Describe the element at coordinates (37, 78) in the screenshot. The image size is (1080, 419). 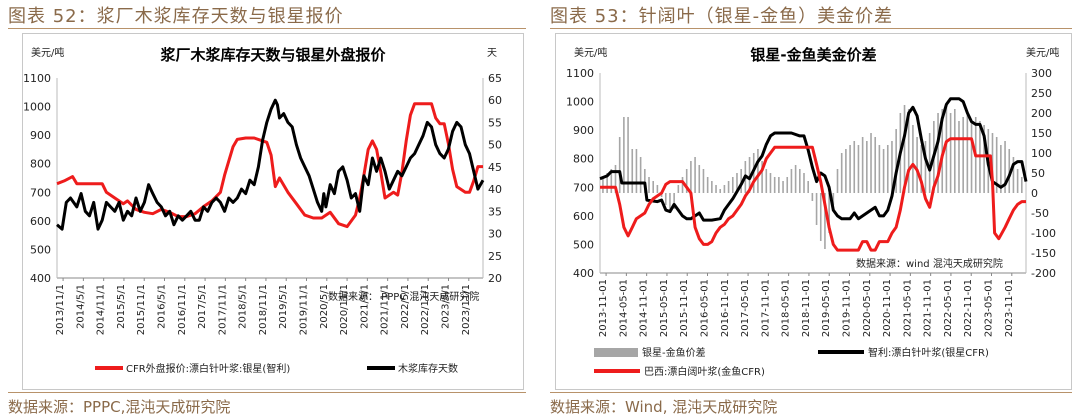
I see `left-ytick-left: 1100` at that location.